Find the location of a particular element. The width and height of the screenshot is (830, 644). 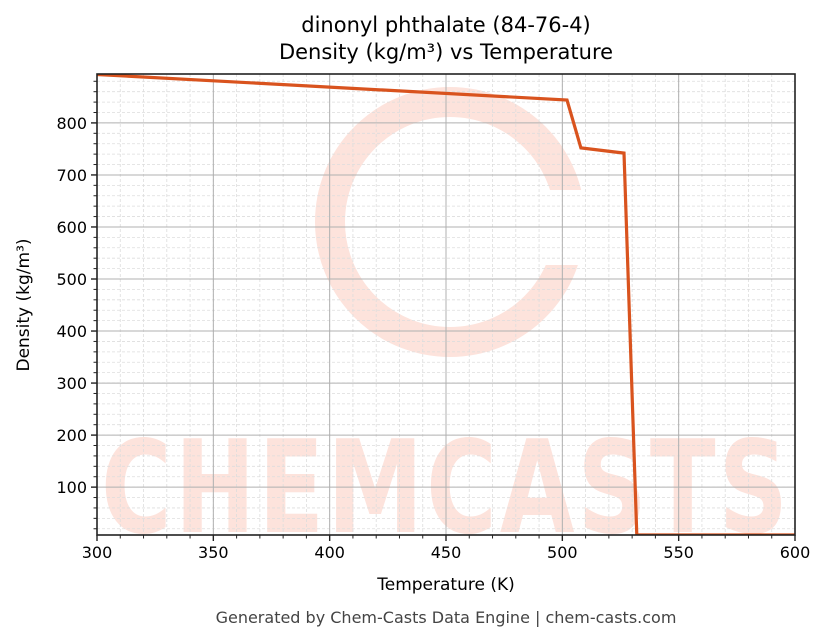

chart-title-compound: dinonyl phthalate (84-76-4) is located at coordinates (446, 25).